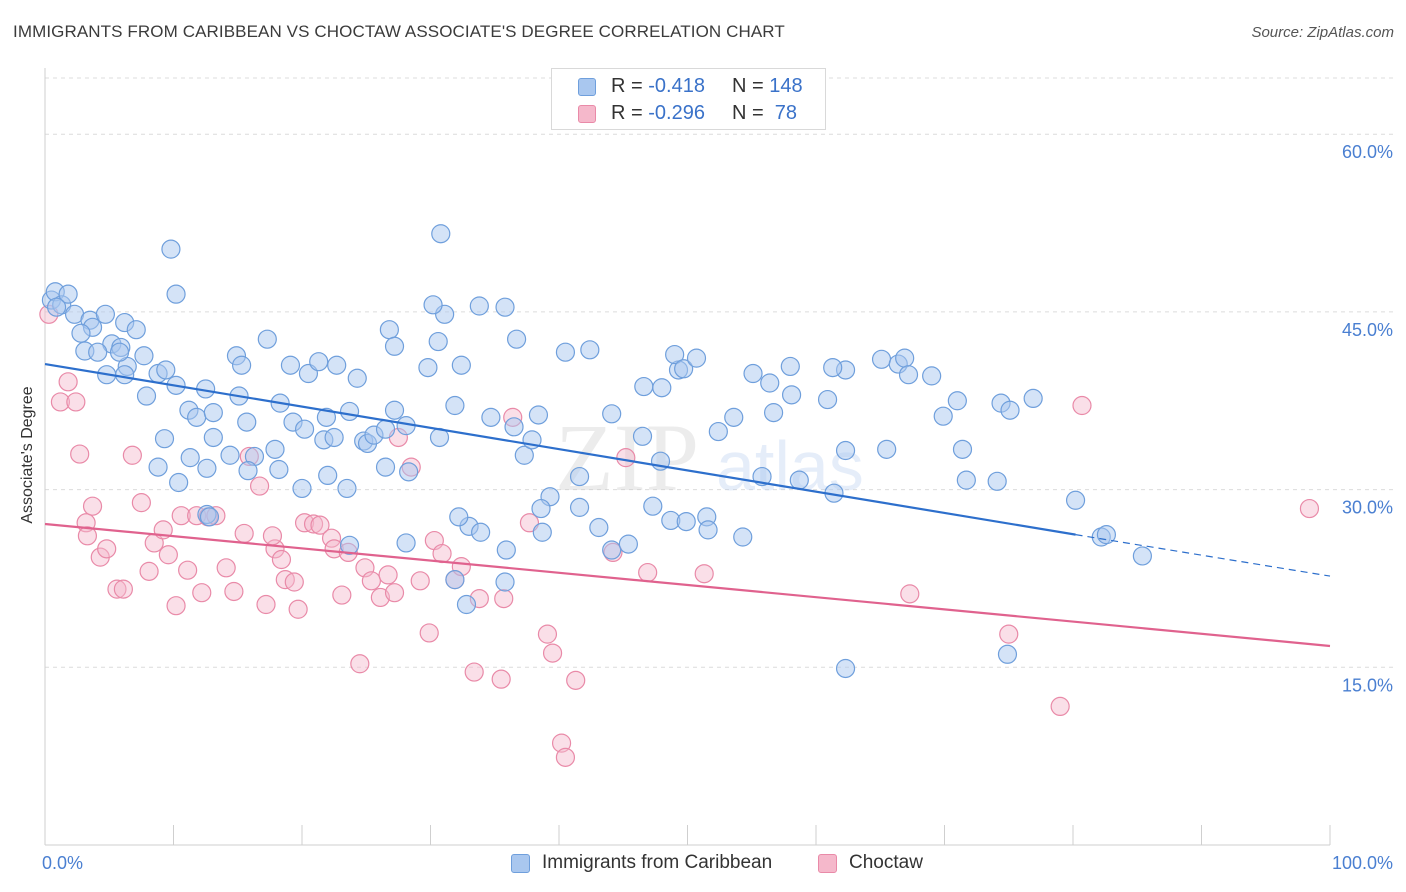 The image size is (1406, 892). I want to click on caribbean-trend-line, so click(560, 449).